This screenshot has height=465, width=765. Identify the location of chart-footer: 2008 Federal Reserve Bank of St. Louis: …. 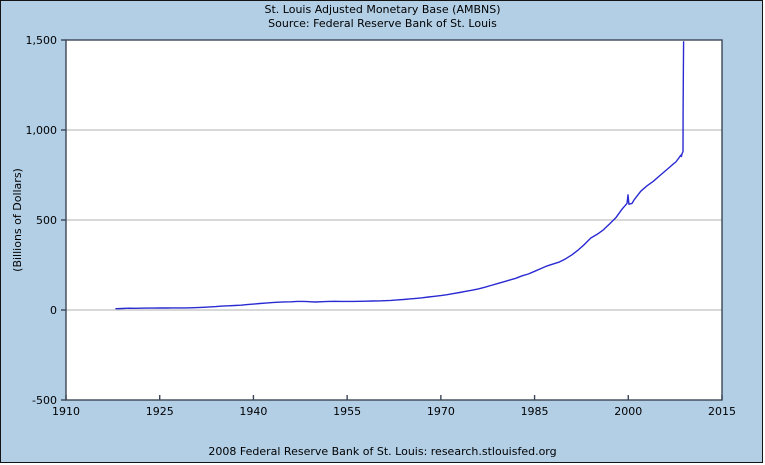
(382, 451).